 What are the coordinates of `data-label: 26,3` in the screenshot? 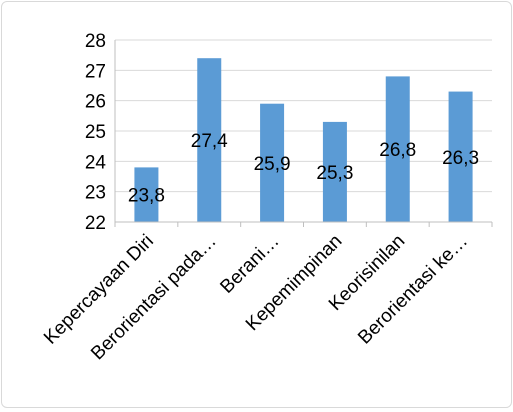 It's located at (460, 158).